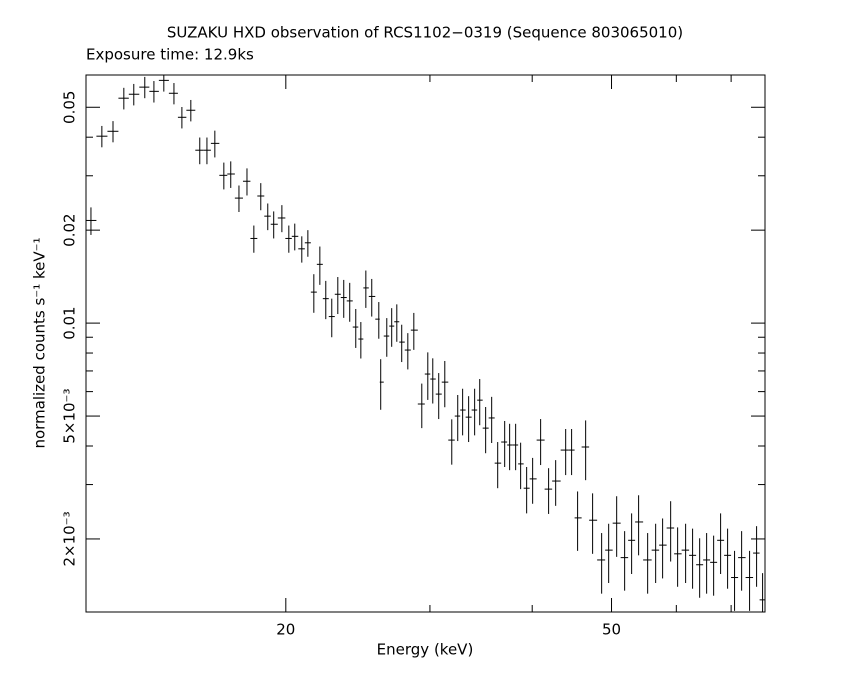  I want to click on y-tick-label: 2×10⁻³, so click(70, 538).